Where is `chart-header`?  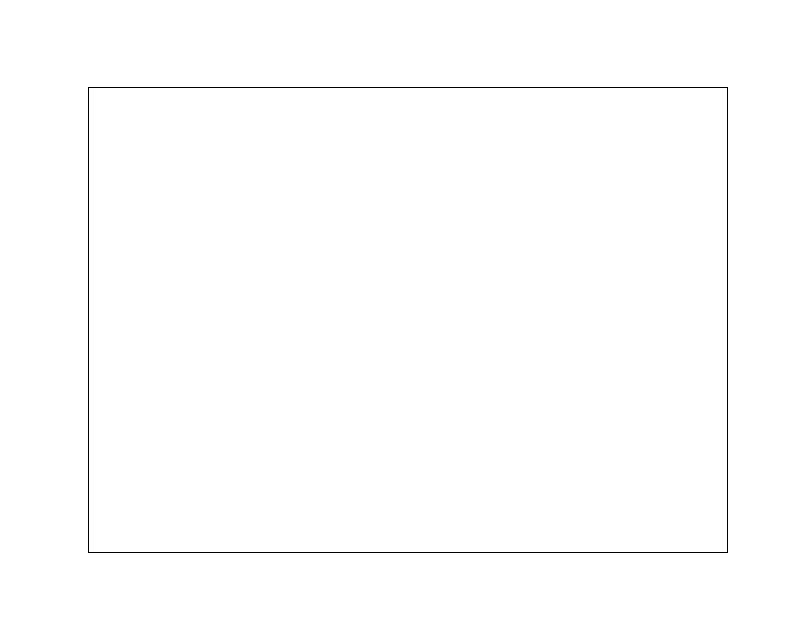 chart-header is located at coordinates (400, 29).